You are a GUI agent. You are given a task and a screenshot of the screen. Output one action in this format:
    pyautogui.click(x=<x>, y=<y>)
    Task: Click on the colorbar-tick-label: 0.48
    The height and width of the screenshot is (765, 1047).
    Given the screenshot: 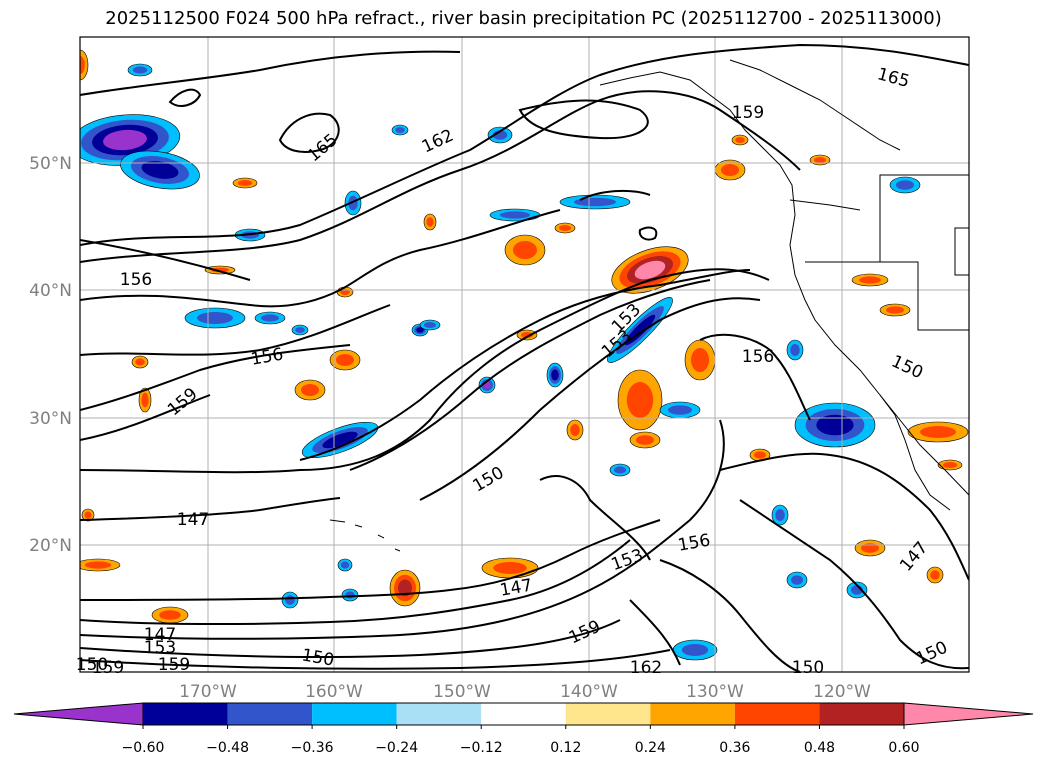 What is the action you would take?
    pyautogui.click(x=819, y=748)
    